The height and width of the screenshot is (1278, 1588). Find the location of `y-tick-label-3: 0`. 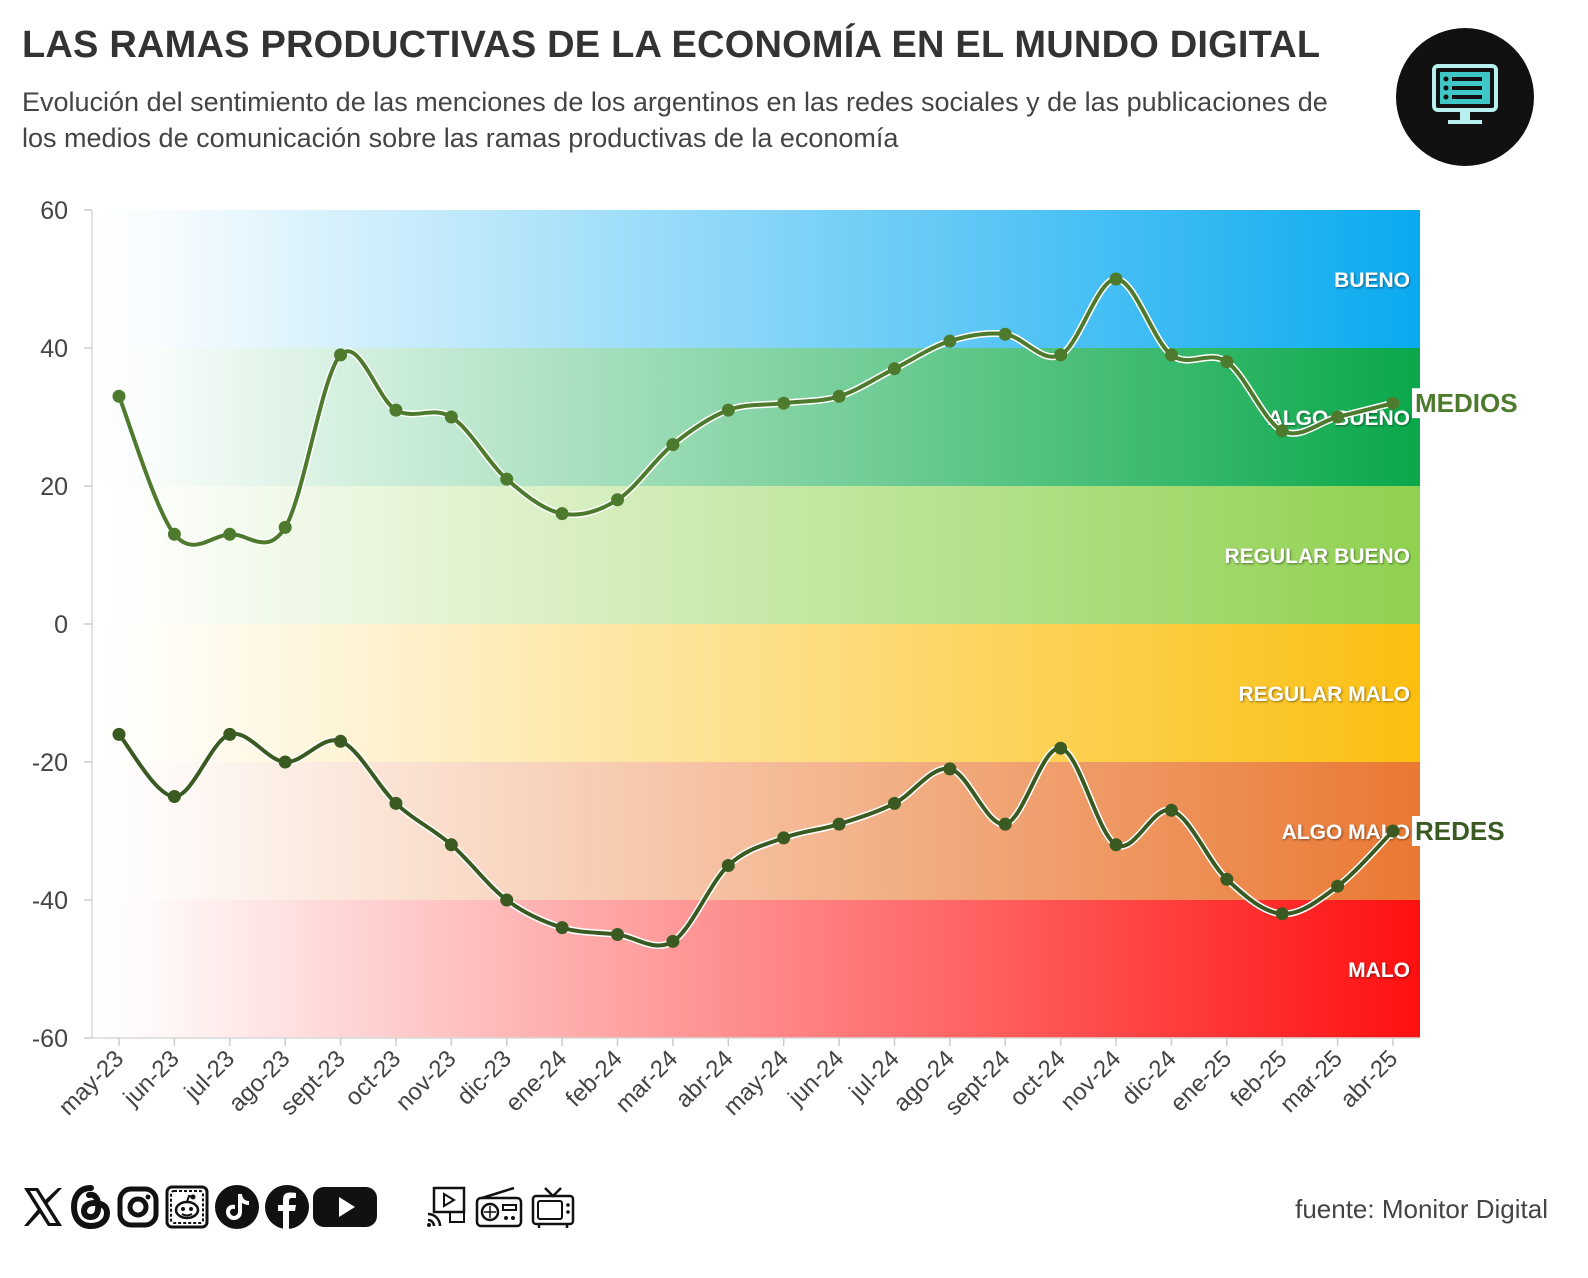

y-tick-label-3: 0 is located at coordinates (61, 625).